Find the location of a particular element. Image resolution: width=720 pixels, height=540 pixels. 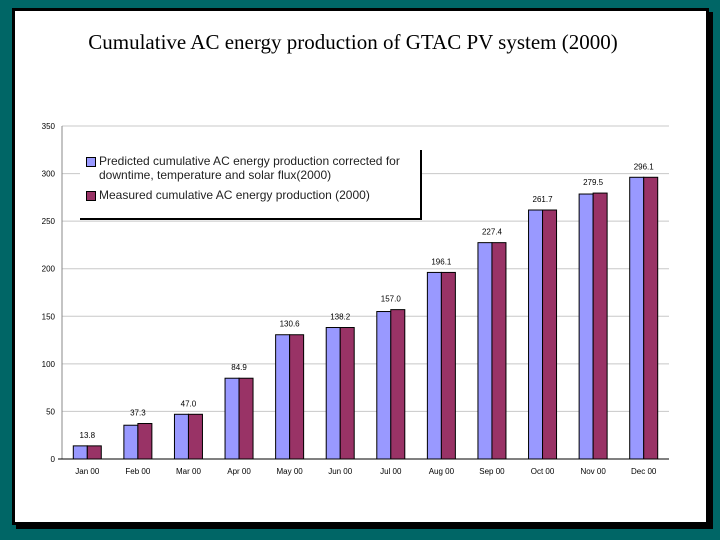

y-tick-label: 100 is located at coordinates (49, 364).